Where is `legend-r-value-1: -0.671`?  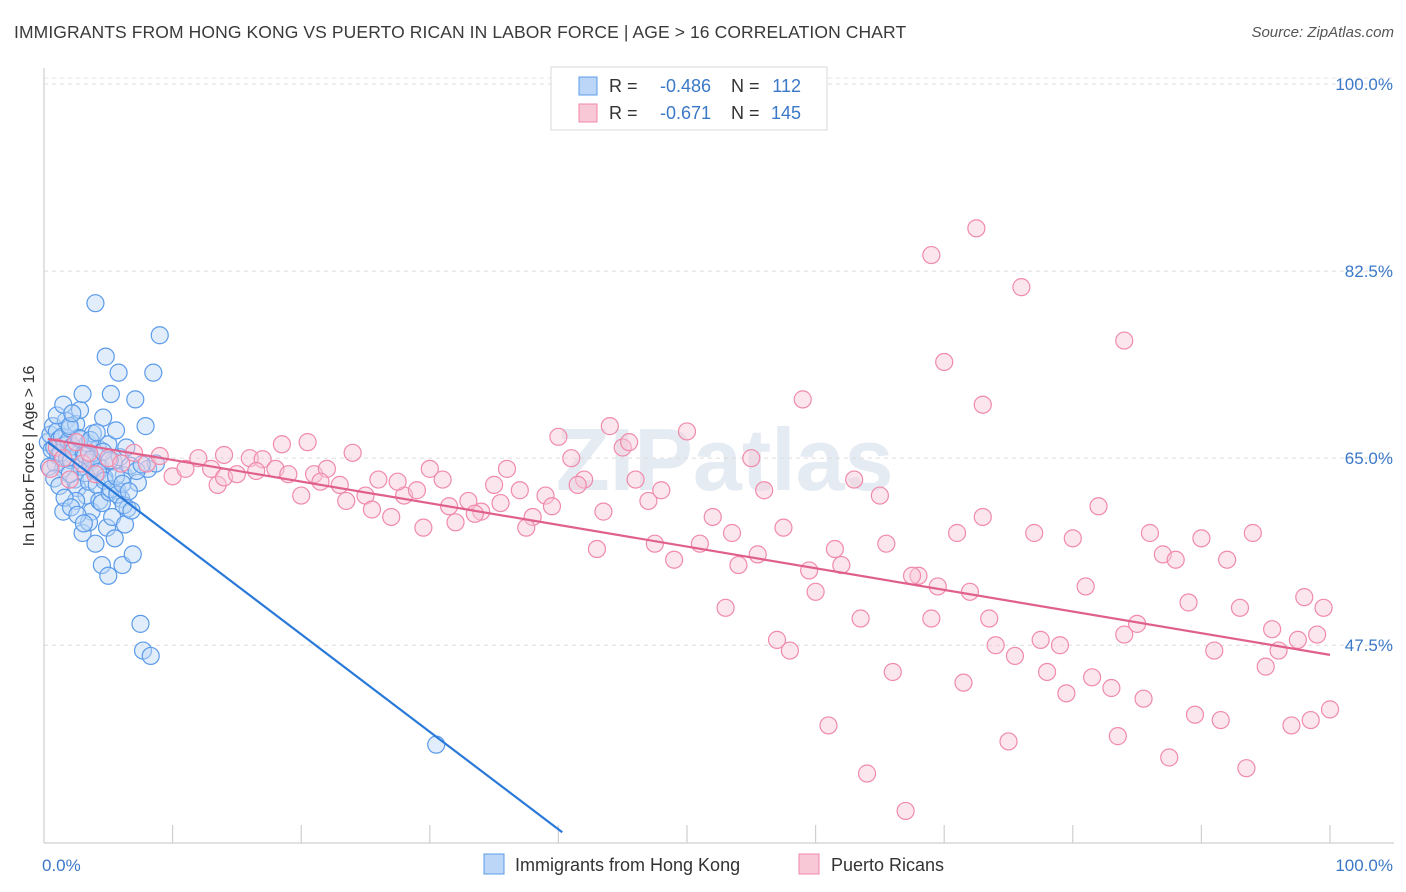 legend-r-value-1: -0.671 is located at coordinates (685, 113).